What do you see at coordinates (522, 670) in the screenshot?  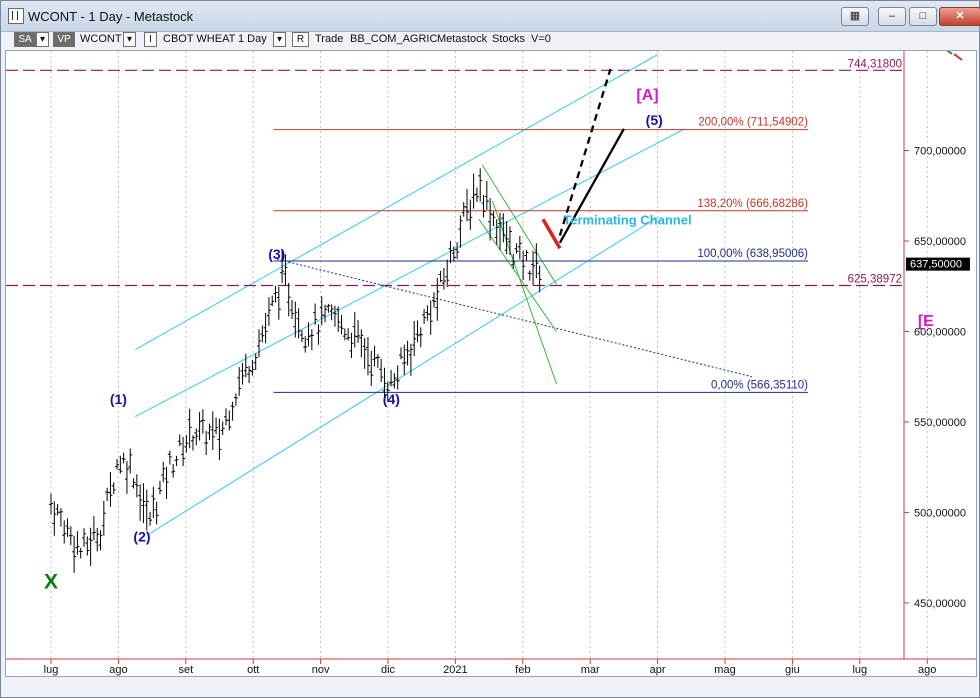 I see `x-tick-label: feb` at bounding box center [522, 670].